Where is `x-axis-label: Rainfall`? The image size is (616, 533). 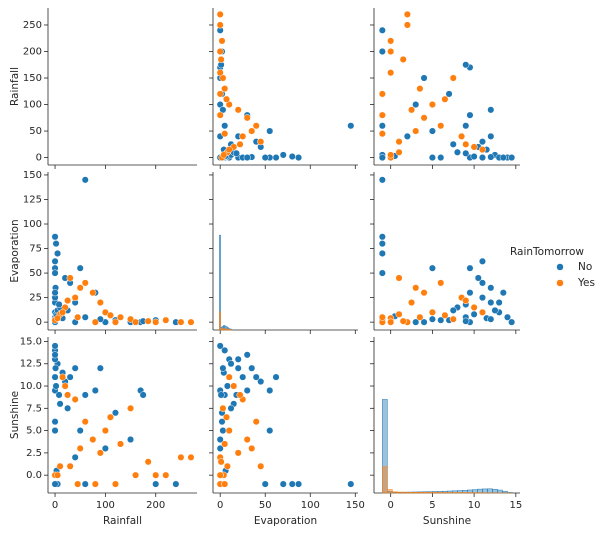
x-axis-label: Rainfall is located at coordinates (122, 521).